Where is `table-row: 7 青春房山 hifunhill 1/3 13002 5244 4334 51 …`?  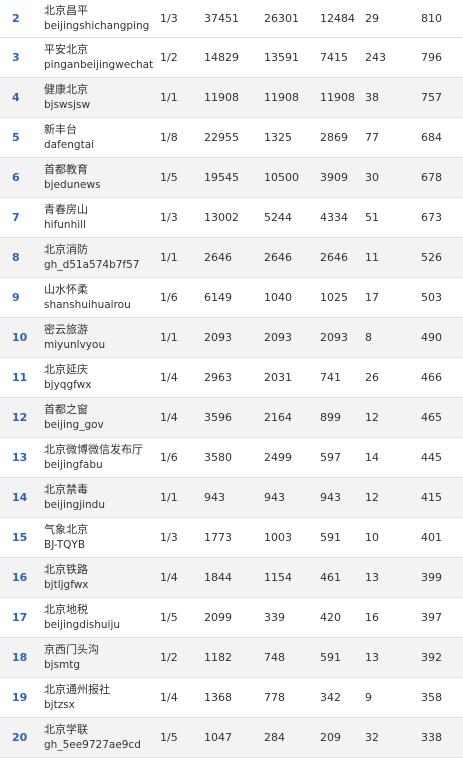
table-row: 7 青春房山 hifunhill 1/3 13002 5244 4334 51 … is located at coordinates (231, 218).